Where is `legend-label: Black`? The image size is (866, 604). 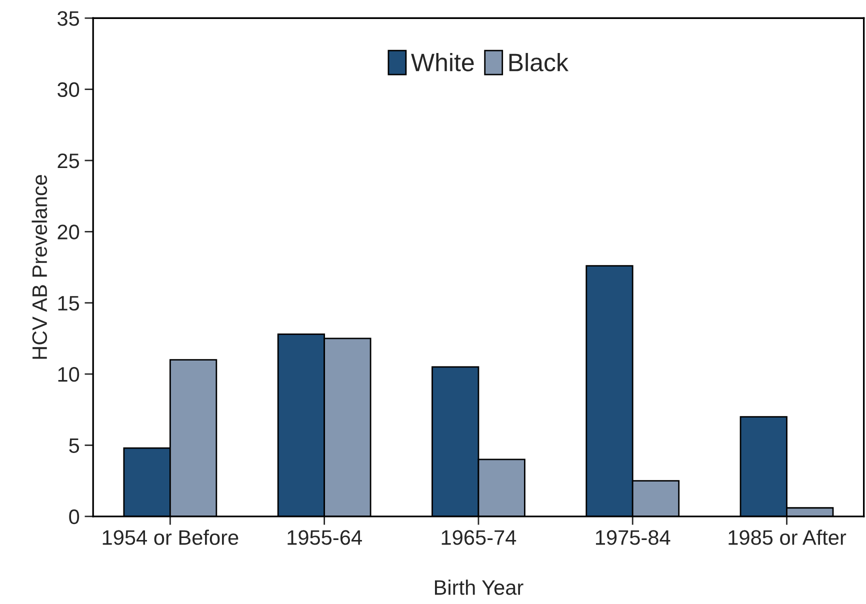
legend-label: Black is located at coordinates (539, 62).